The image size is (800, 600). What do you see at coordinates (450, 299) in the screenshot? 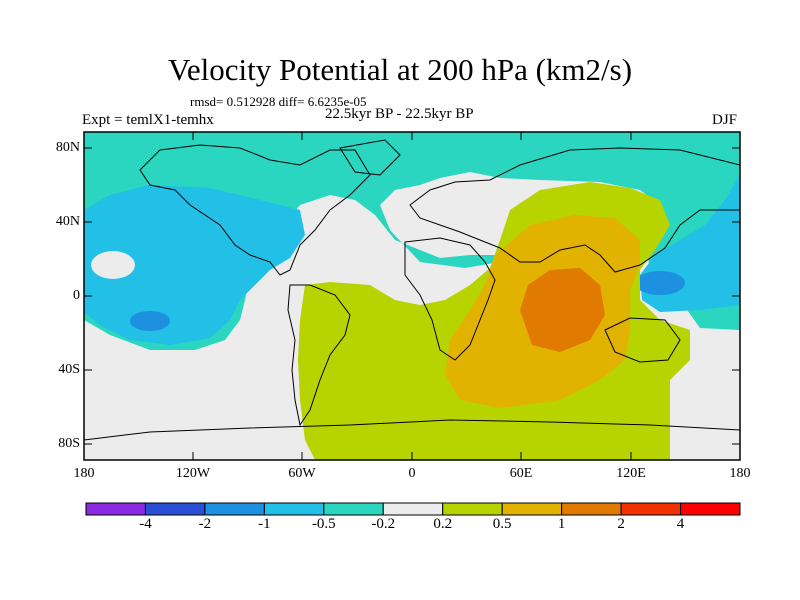
I see `coastline-africa` at bounding box center [450, 299].